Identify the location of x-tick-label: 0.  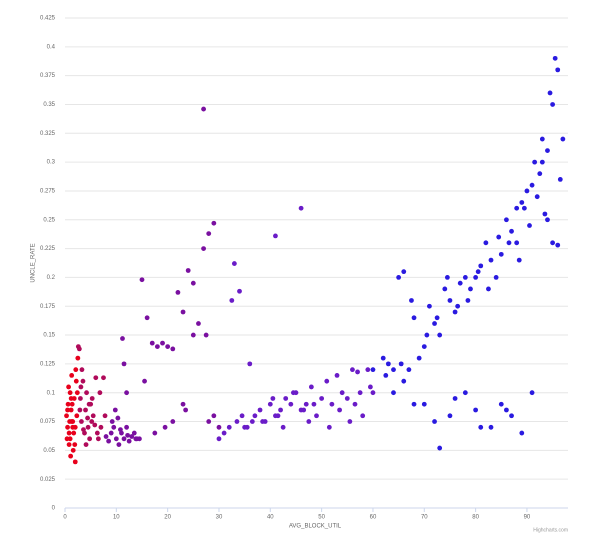
(65, 518).